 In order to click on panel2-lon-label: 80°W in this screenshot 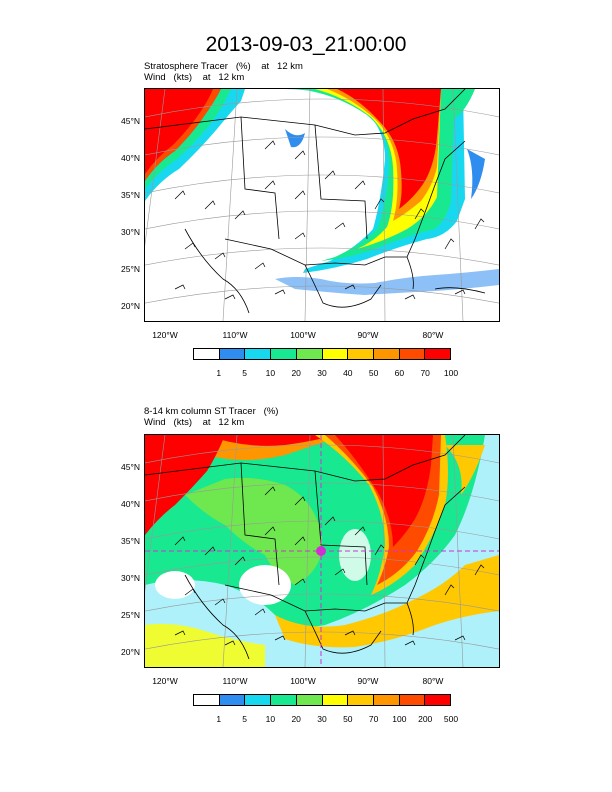, I will do `click(433, 681)`.